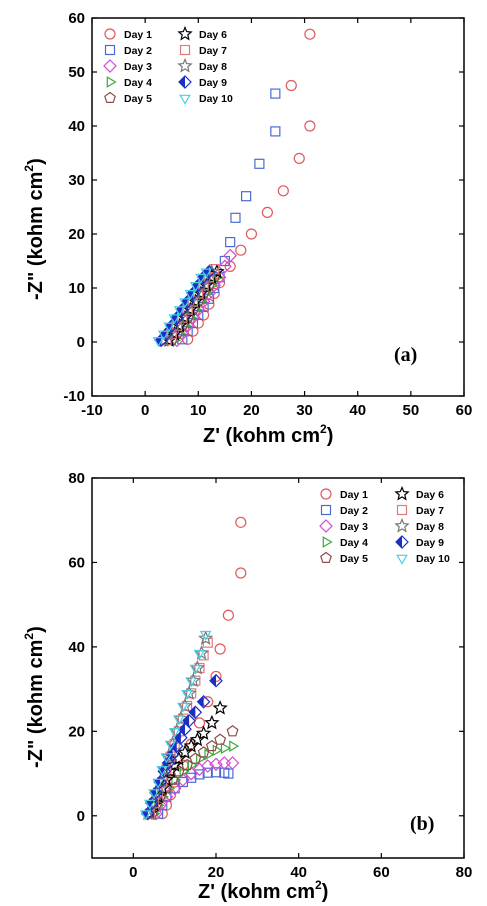 The image size is (487, 906). Describe the element at coordinates (76, 72) in the screenshot. I see `y-tick-label: 50` at that location.